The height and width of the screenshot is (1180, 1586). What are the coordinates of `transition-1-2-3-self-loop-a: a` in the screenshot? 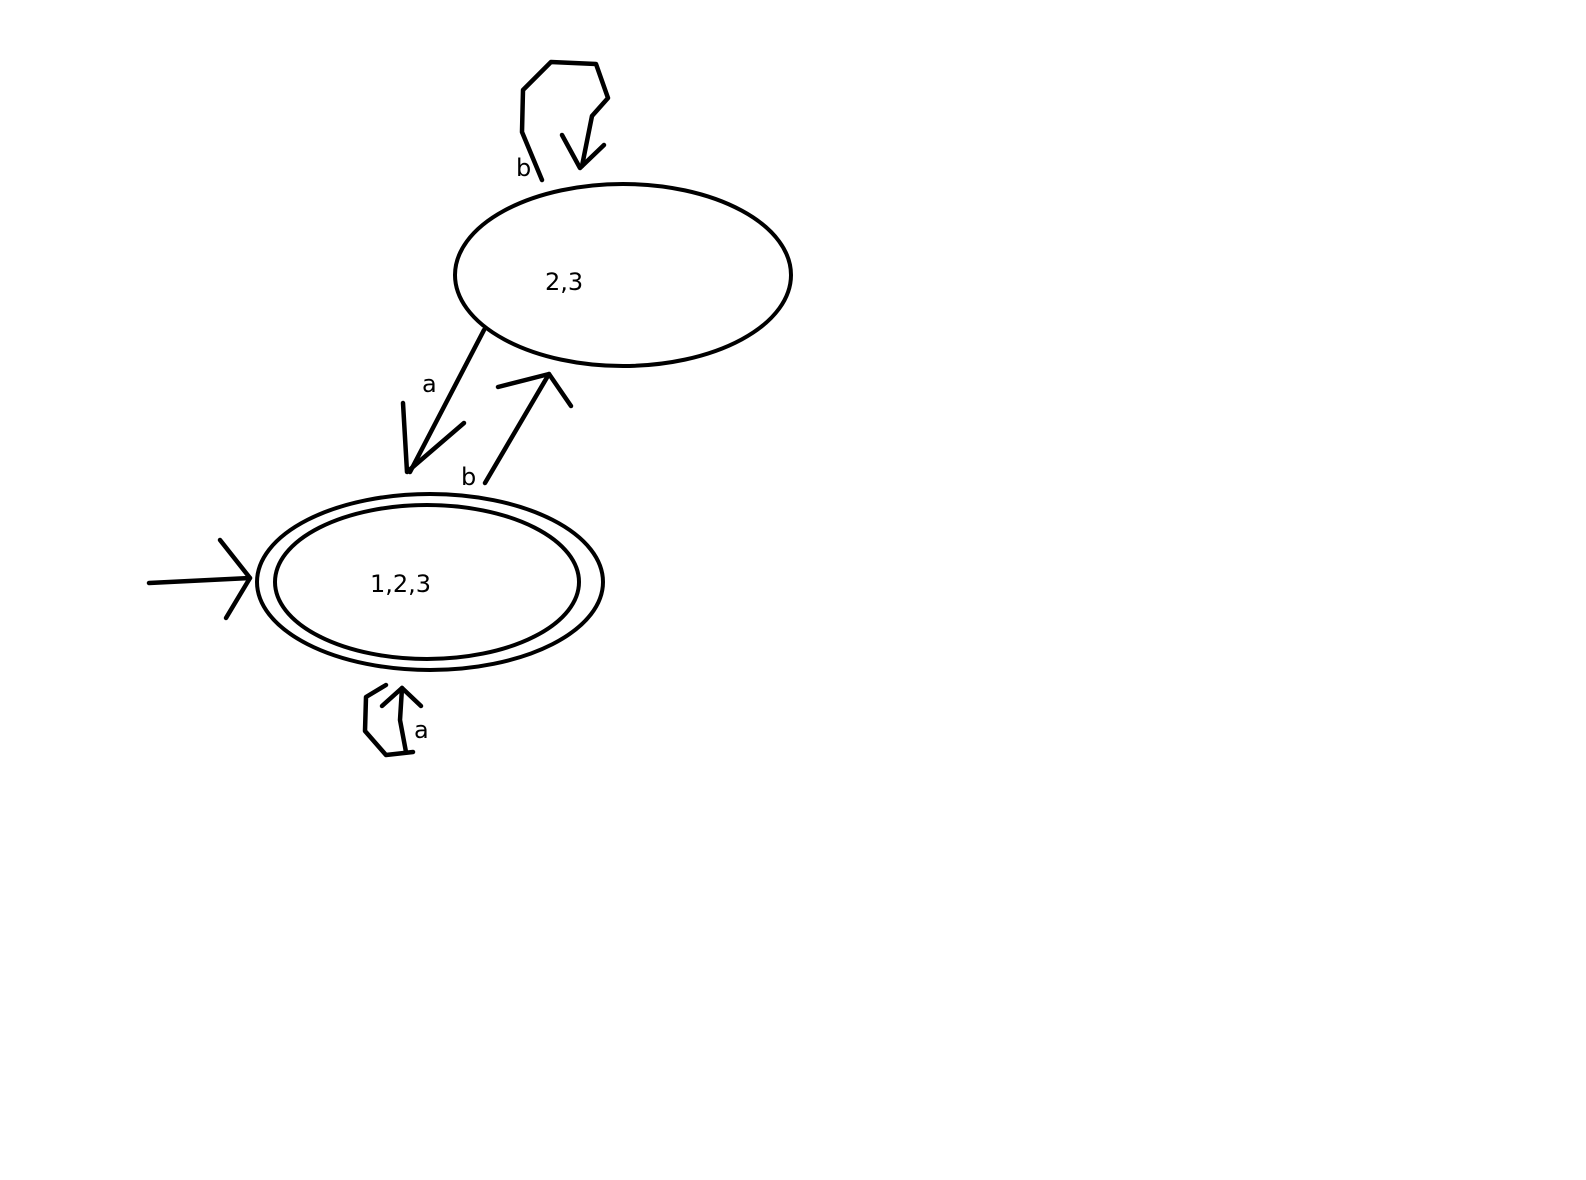 It's located at (395, 720).